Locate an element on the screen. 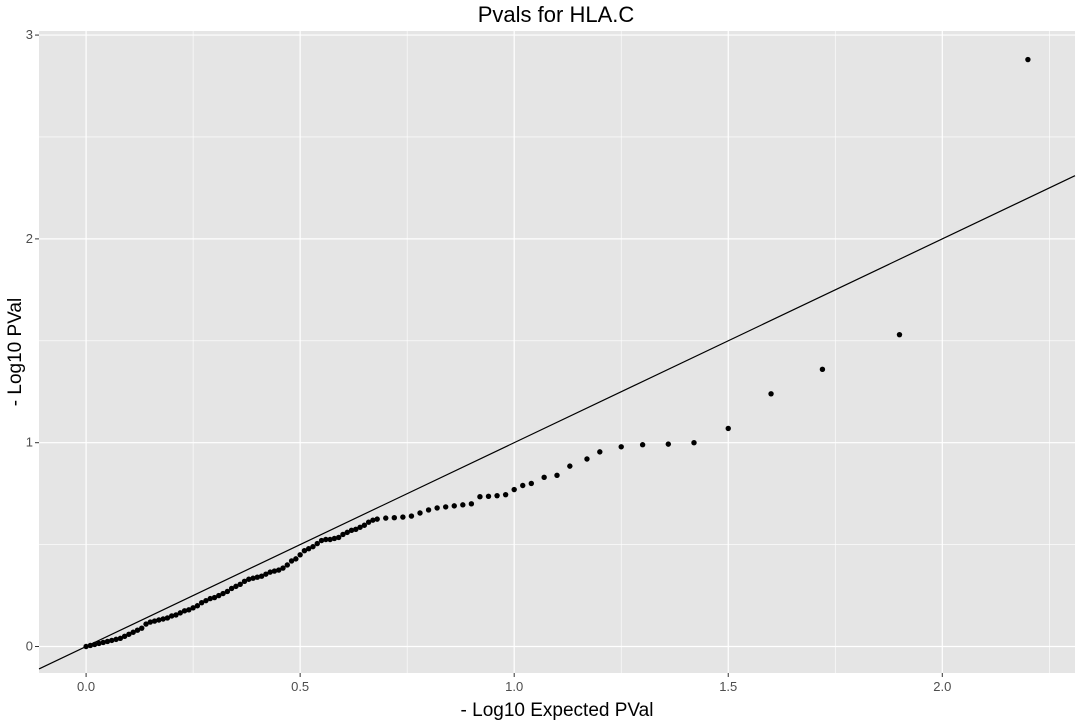  x-axis-ticks: 0.0 0.5 1.0 1.5 2.0 is located at coordinates (514, 683).